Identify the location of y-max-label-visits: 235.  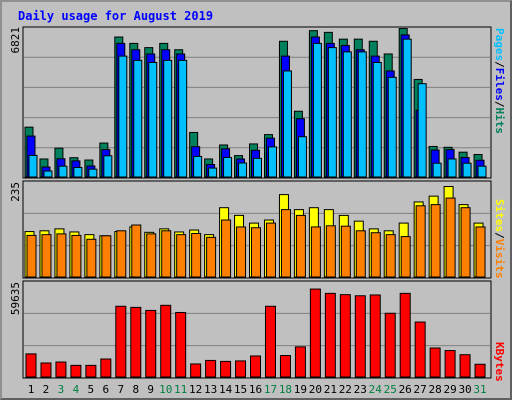
(15, 192).